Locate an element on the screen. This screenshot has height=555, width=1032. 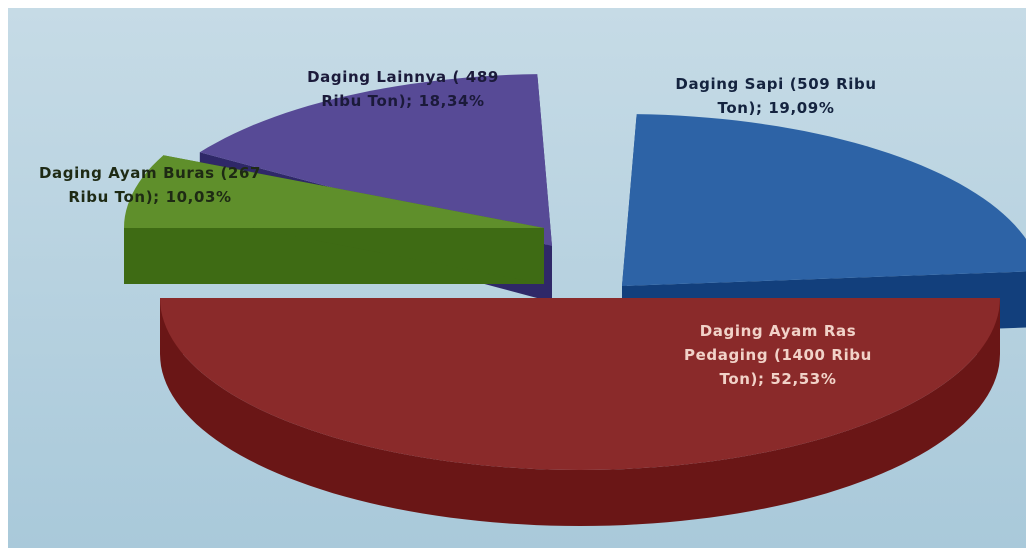
data-label-line: Daging Ayam Ras is located at coordinates (778, 331).